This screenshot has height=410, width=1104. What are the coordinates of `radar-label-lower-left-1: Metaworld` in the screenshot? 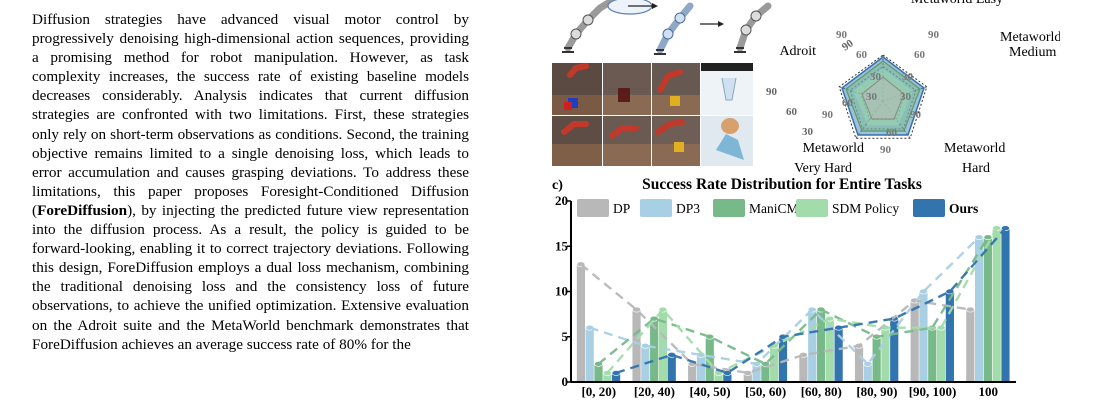 It's located at (833, 148).